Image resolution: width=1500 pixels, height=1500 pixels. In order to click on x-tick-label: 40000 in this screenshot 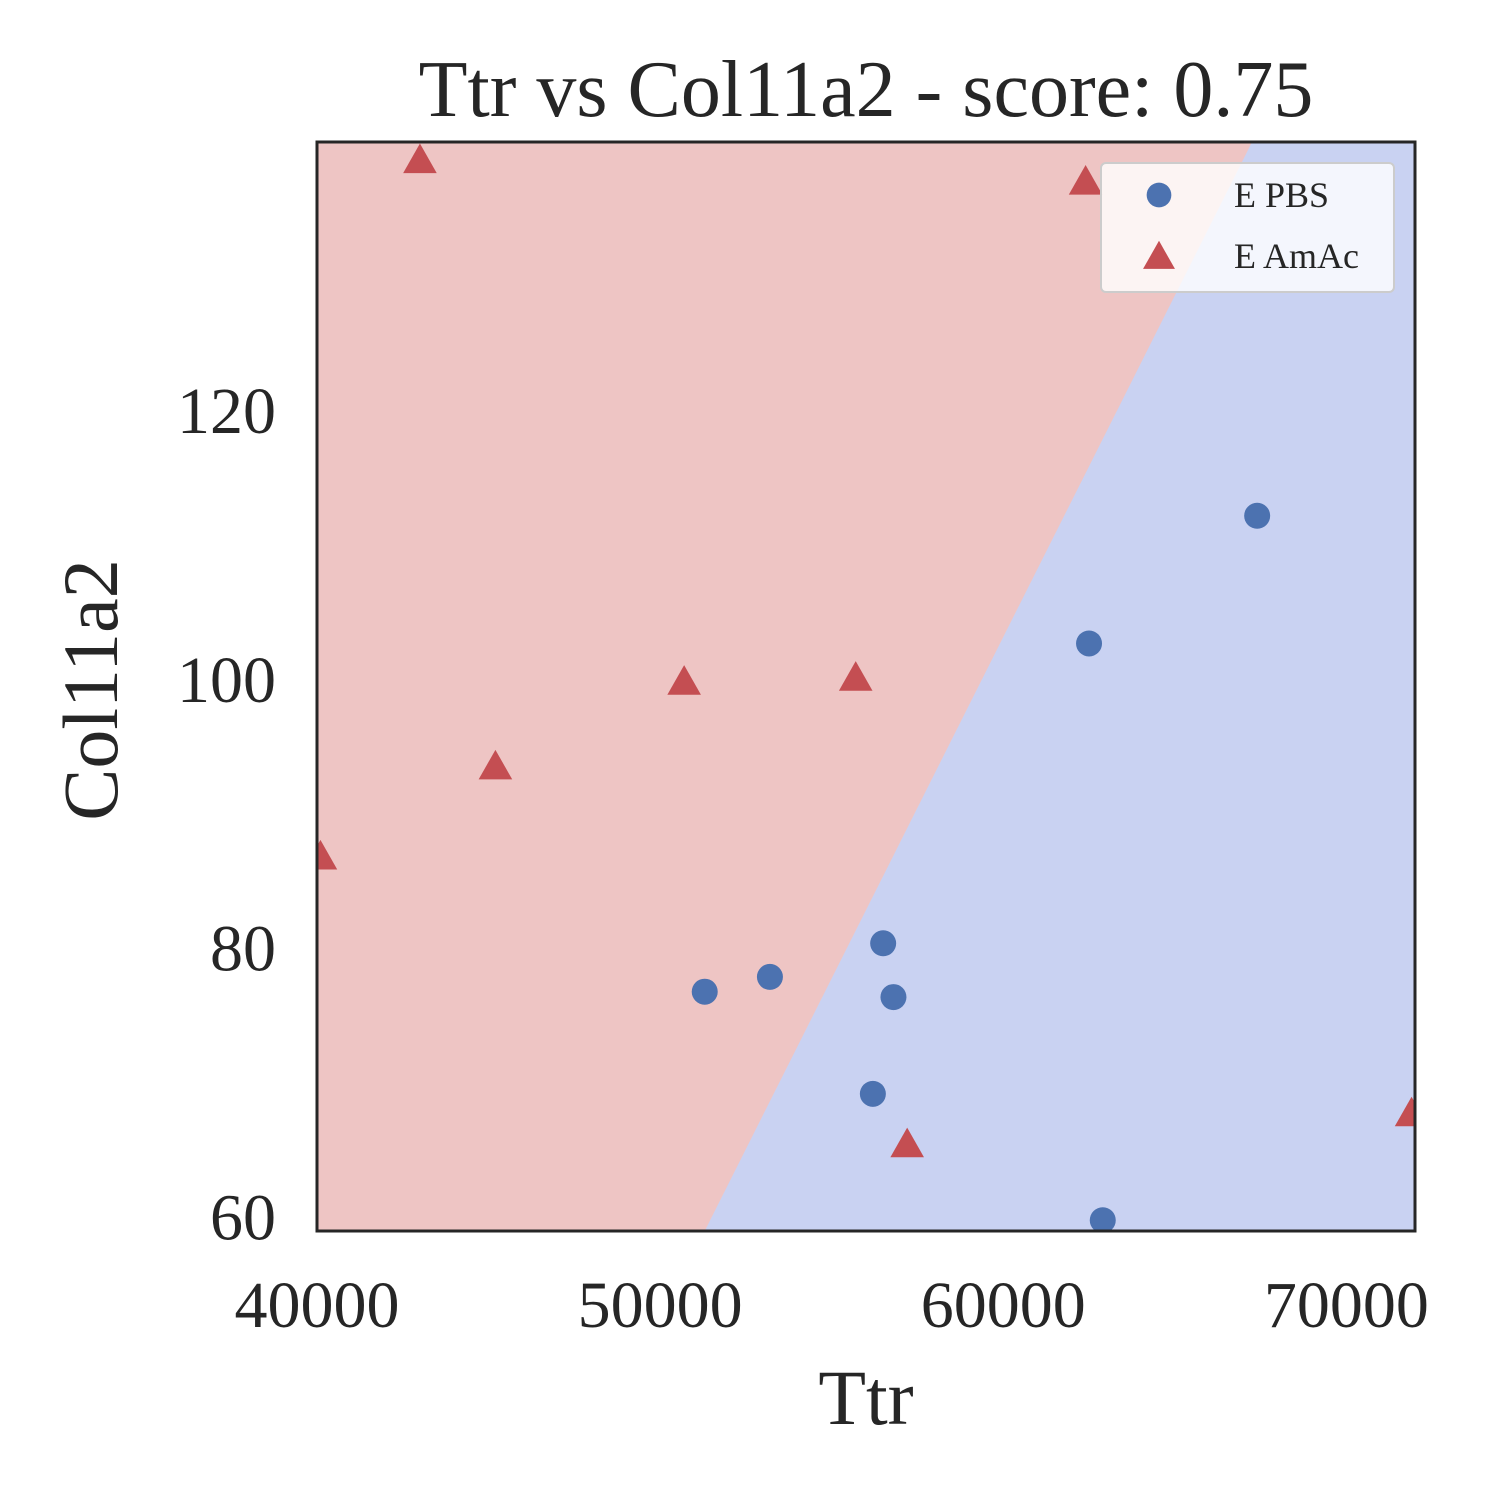, I will do `click(317, 1305)`.